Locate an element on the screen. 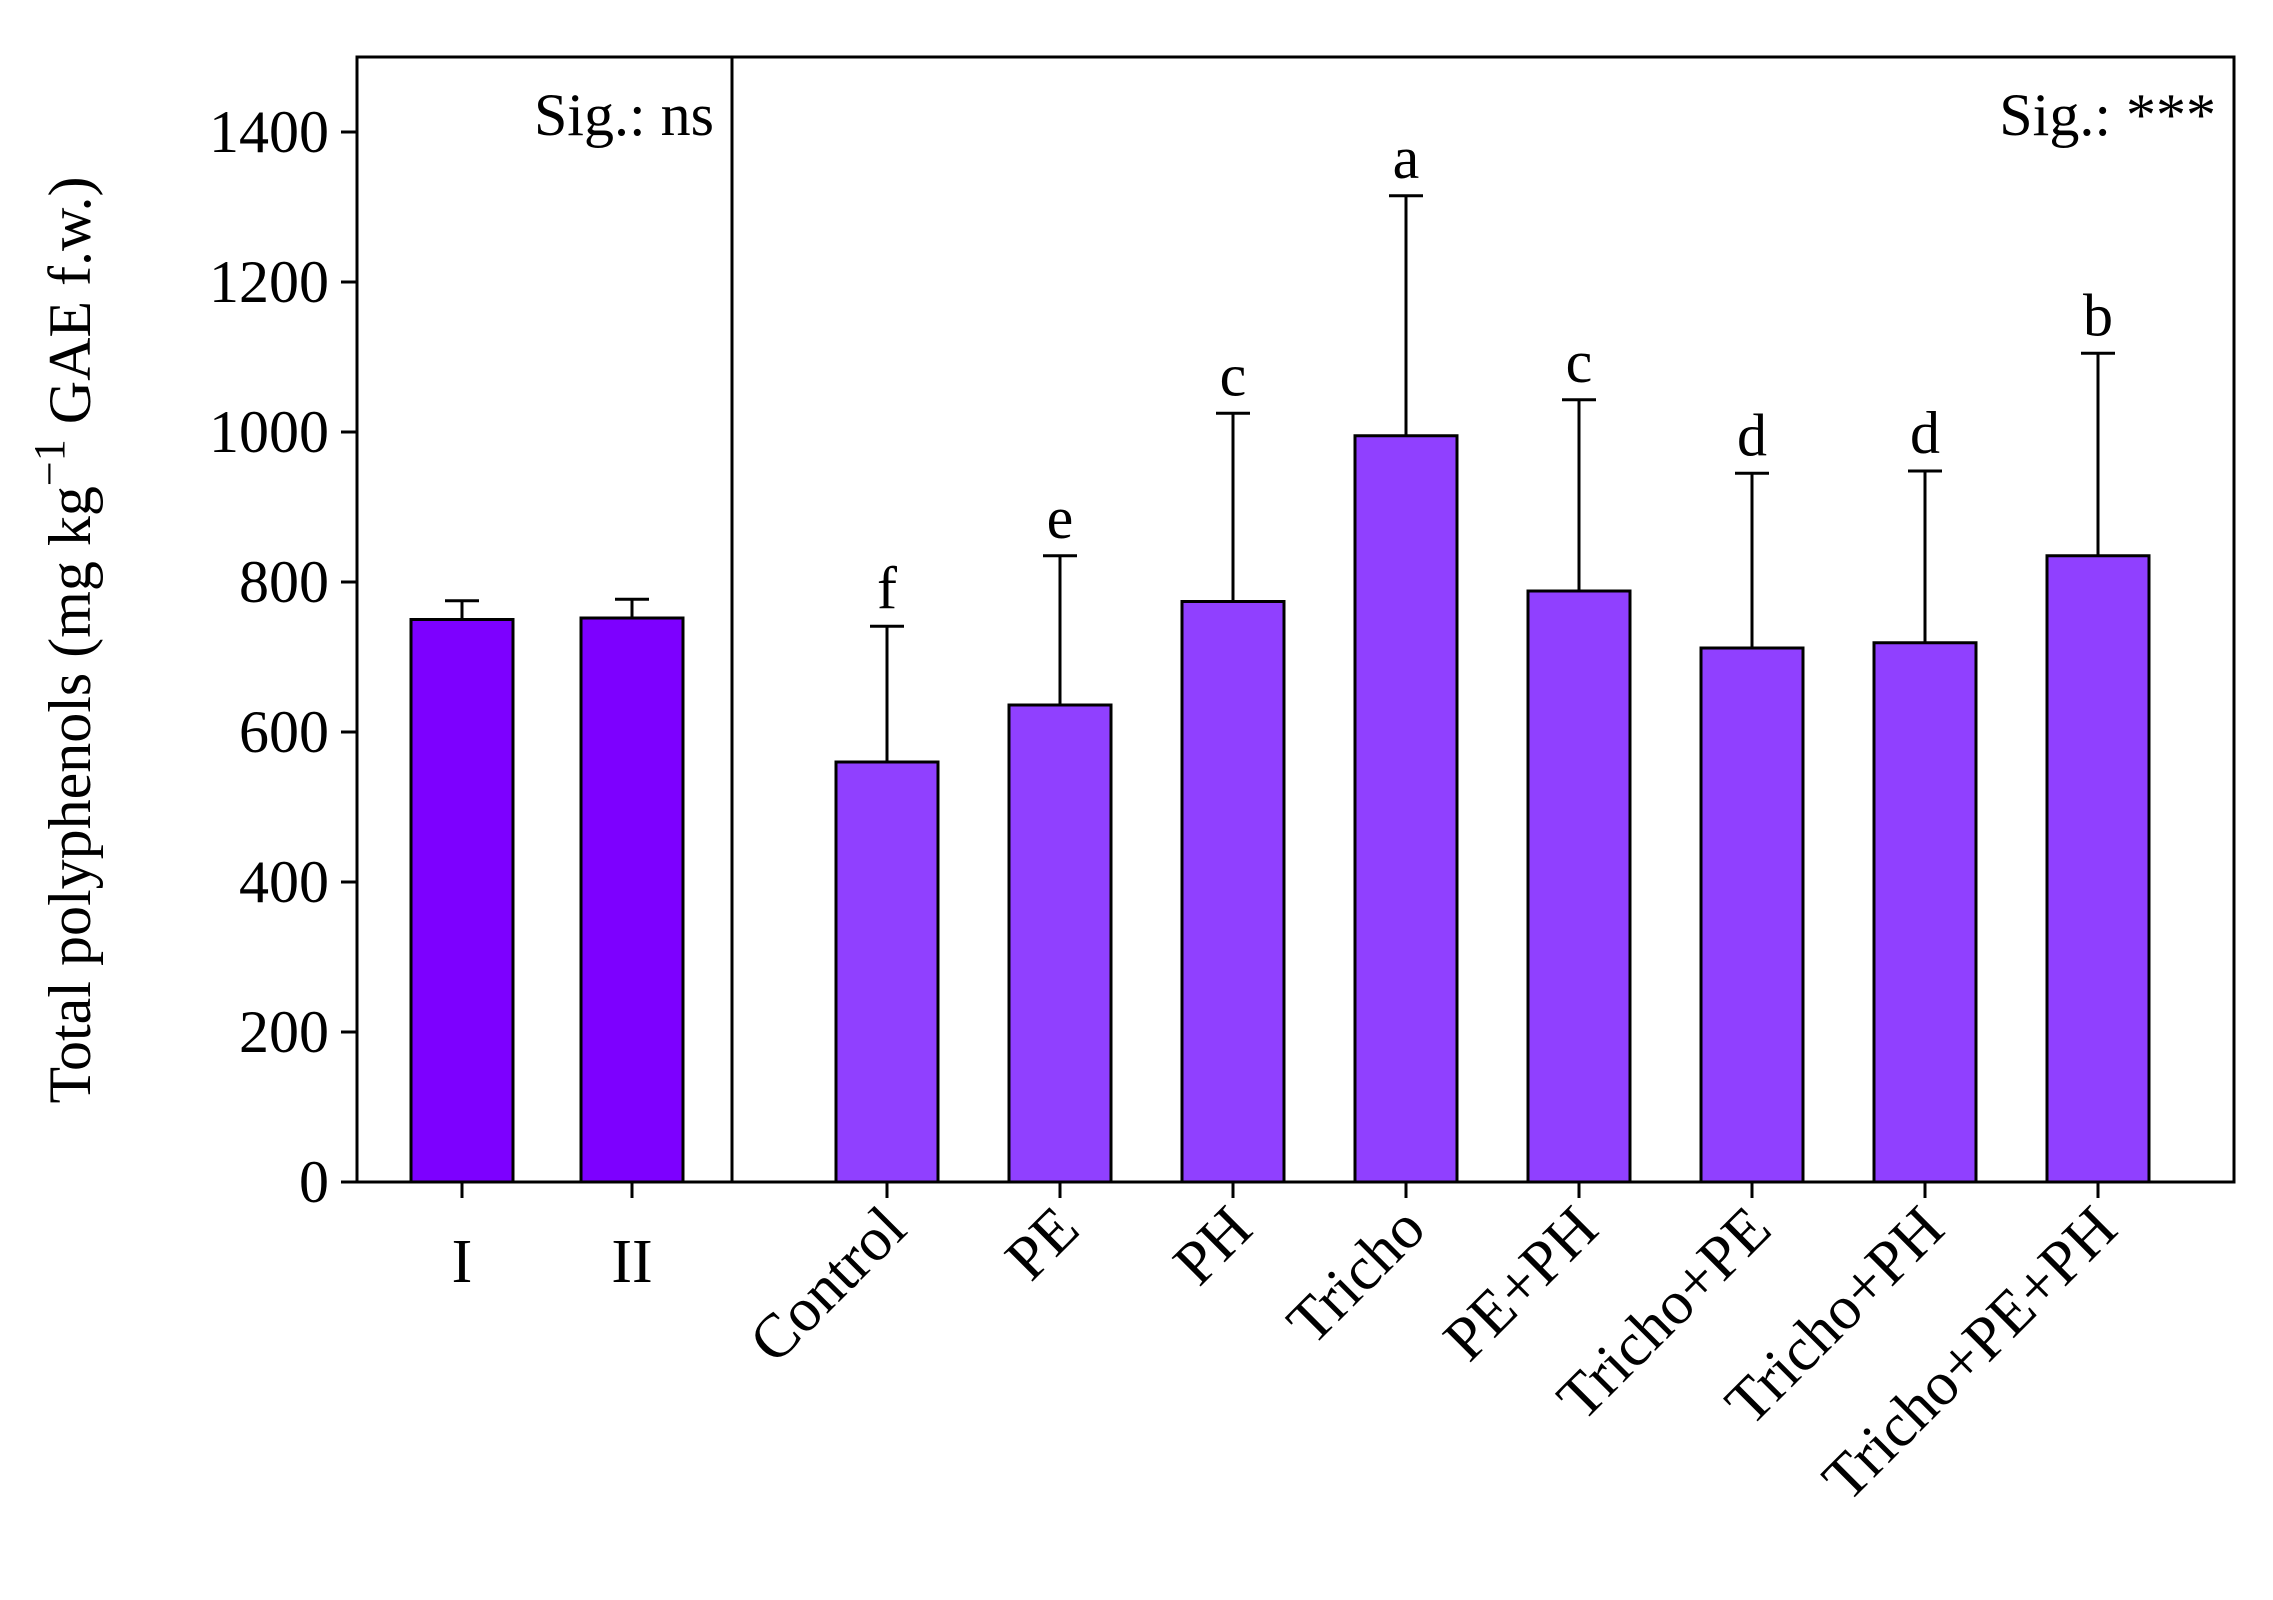 The width and height of the screenshot is (2273, 1600). significance-label: Sig.: ns is located at coordinates (624, 115).